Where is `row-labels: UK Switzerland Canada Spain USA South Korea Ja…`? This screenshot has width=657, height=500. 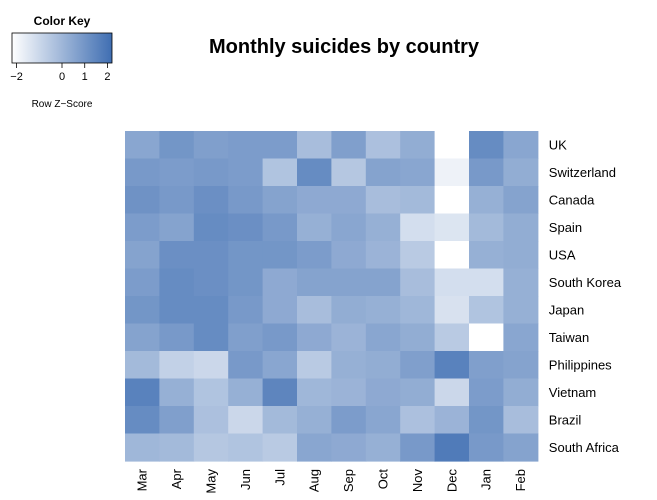 row-labels: UK Switzerland Canada Spain USA South Korea Ja… is located at coordinates (585, 296).